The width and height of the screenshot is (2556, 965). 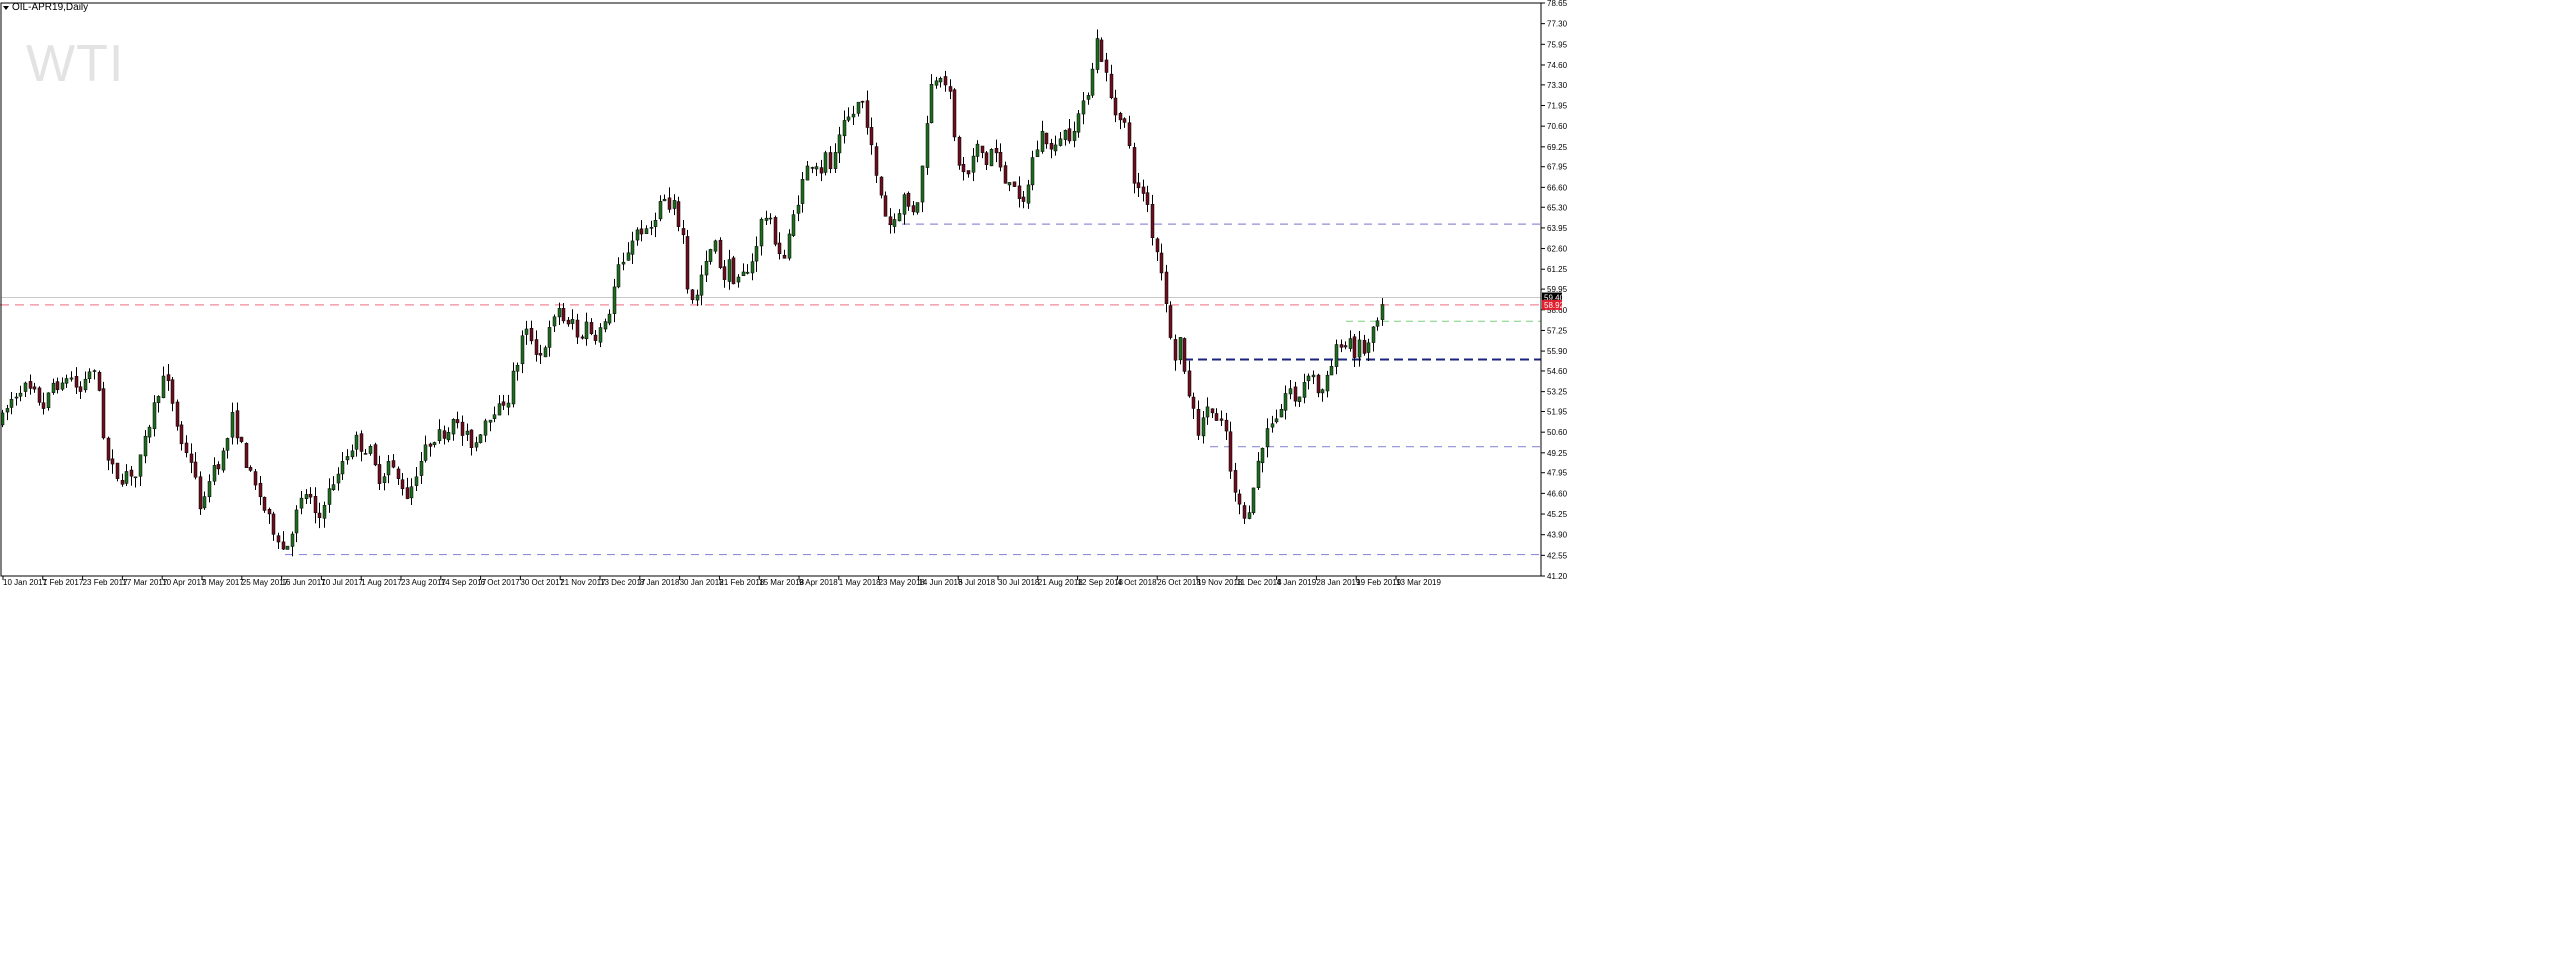 What do you see at coordinates (781, 582) in the screenshot?
I see `x-tick-label: 15 Mar 2018` at bounding box center [781, 582].